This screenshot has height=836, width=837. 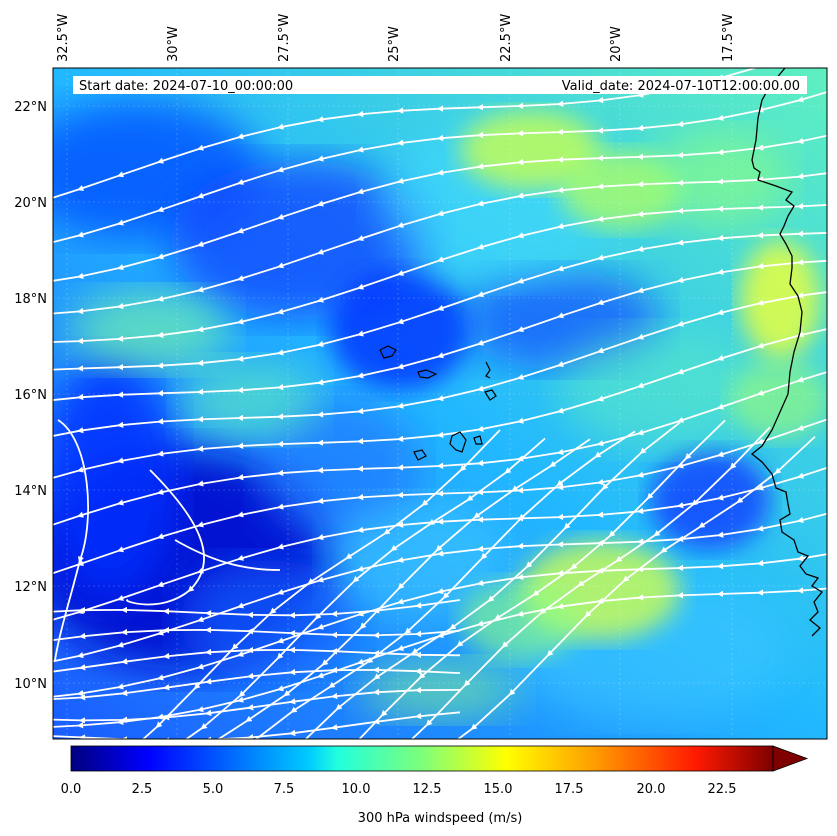 What do you see at coordinates (63, 38) in the screenshot?
I see `lon-tick-label: 32.5°W` at bounding box center [63, 38].